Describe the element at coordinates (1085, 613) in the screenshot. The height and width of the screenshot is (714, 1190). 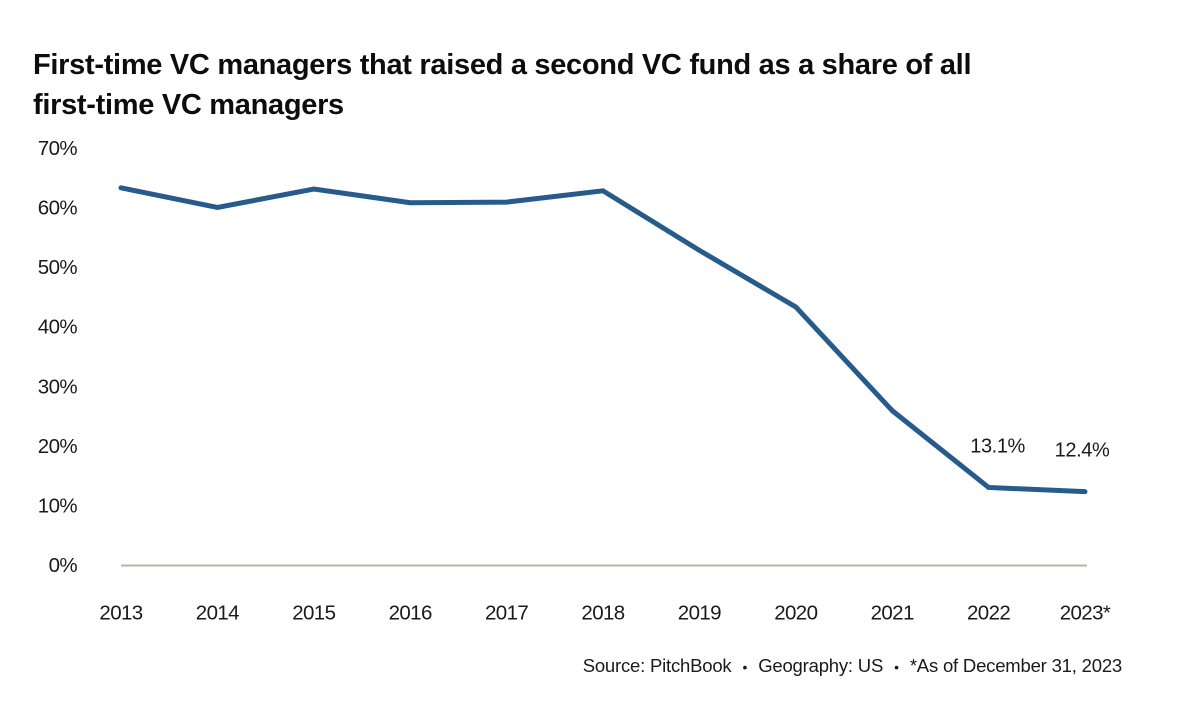
I see `x-axis-tick-label: 2023*` at that location.